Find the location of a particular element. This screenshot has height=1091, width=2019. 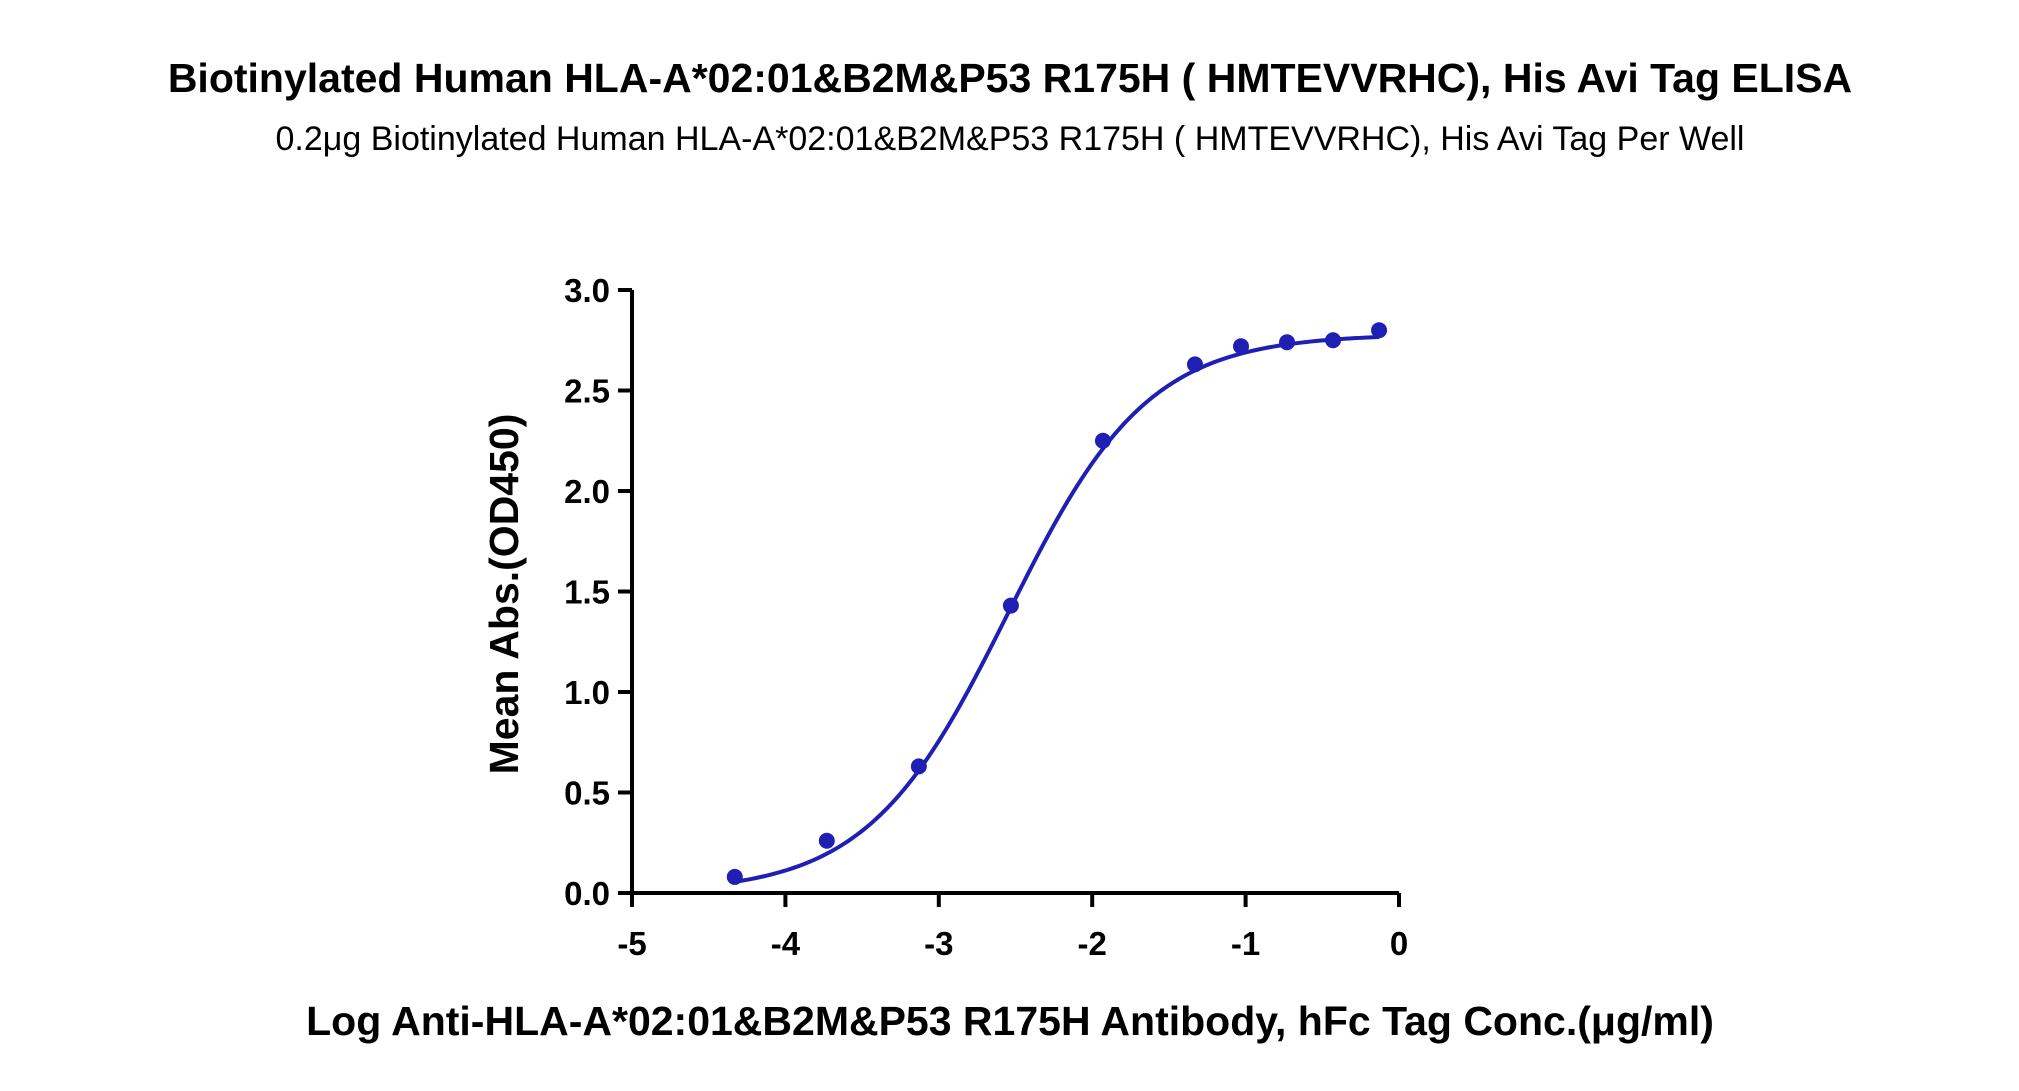

y-tick-label: 1.5 is located at coordinates (587, 592).